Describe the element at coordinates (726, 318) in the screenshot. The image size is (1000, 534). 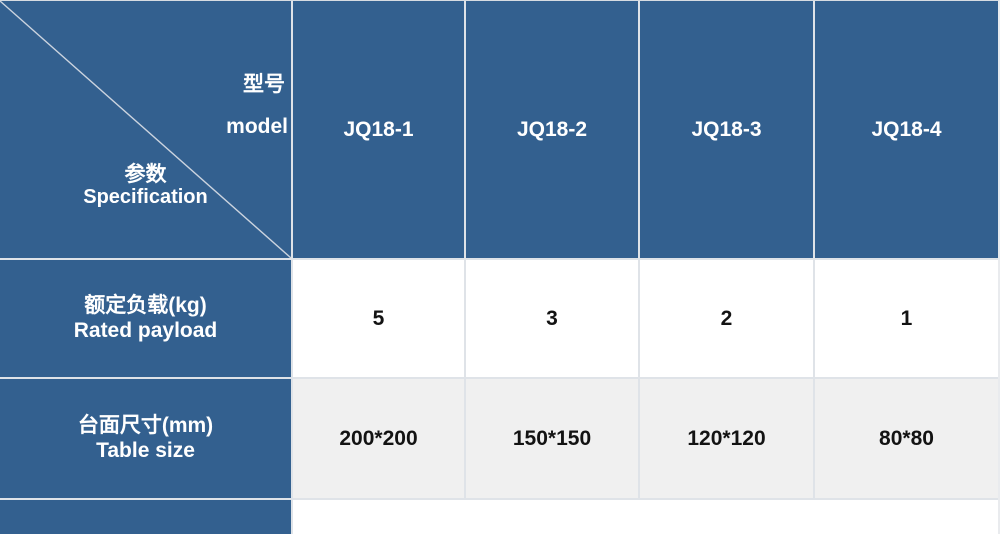
I see `value-rated-payload-jq18-3: 2` at that location.